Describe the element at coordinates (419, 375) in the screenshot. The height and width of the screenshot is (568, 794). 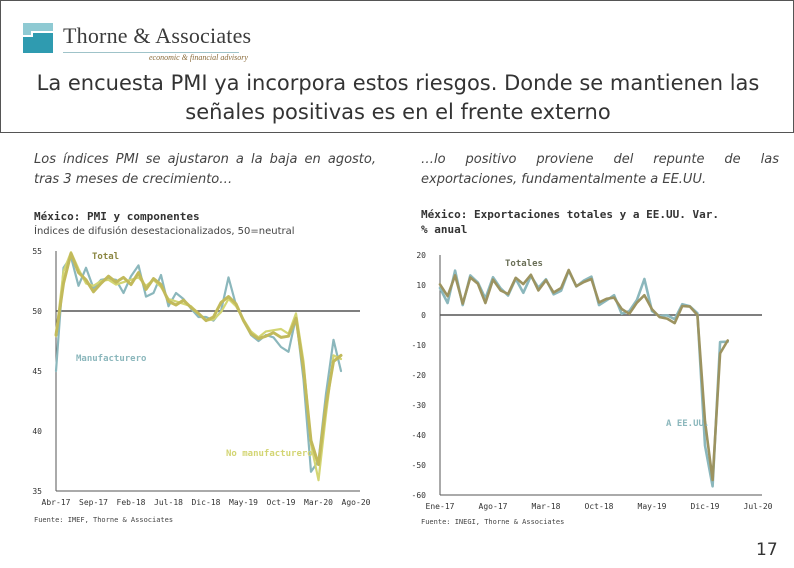
I see `exports-y-tick-label: -20` at that location.